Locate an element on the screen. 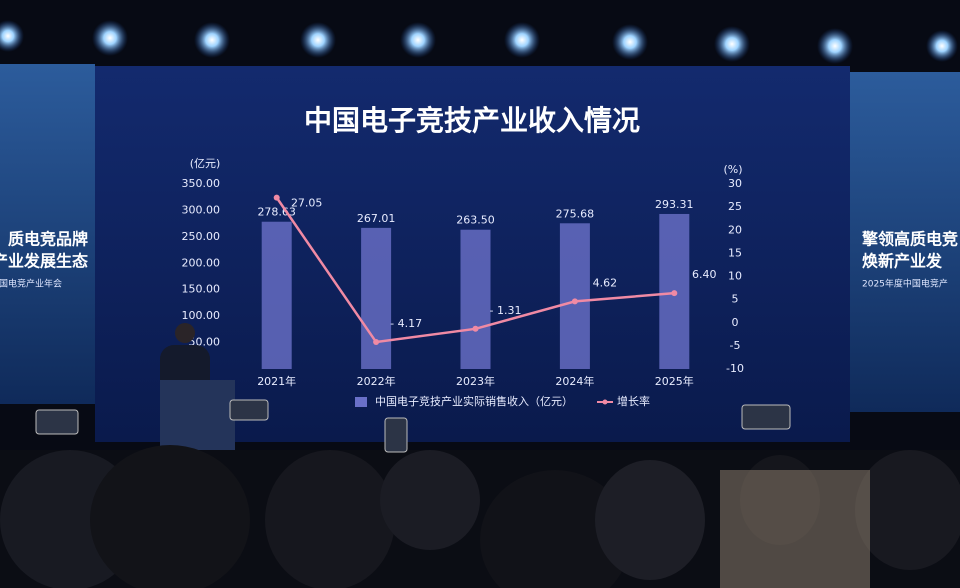 This screenshot has width=960, height=588. left-banner is located at coordinates (47, 234).